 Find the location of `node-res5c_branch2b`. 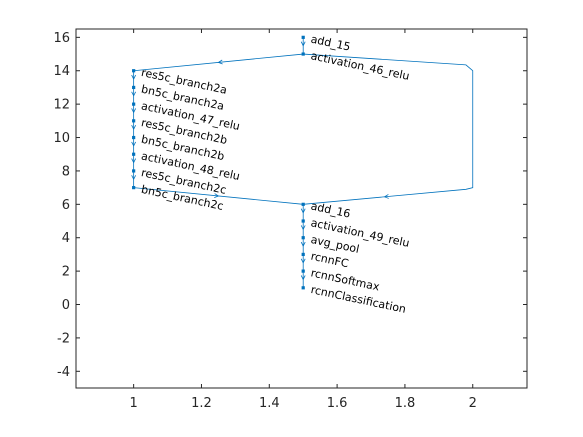

node-res5c_branch2b is located at coordinates (134, 121).